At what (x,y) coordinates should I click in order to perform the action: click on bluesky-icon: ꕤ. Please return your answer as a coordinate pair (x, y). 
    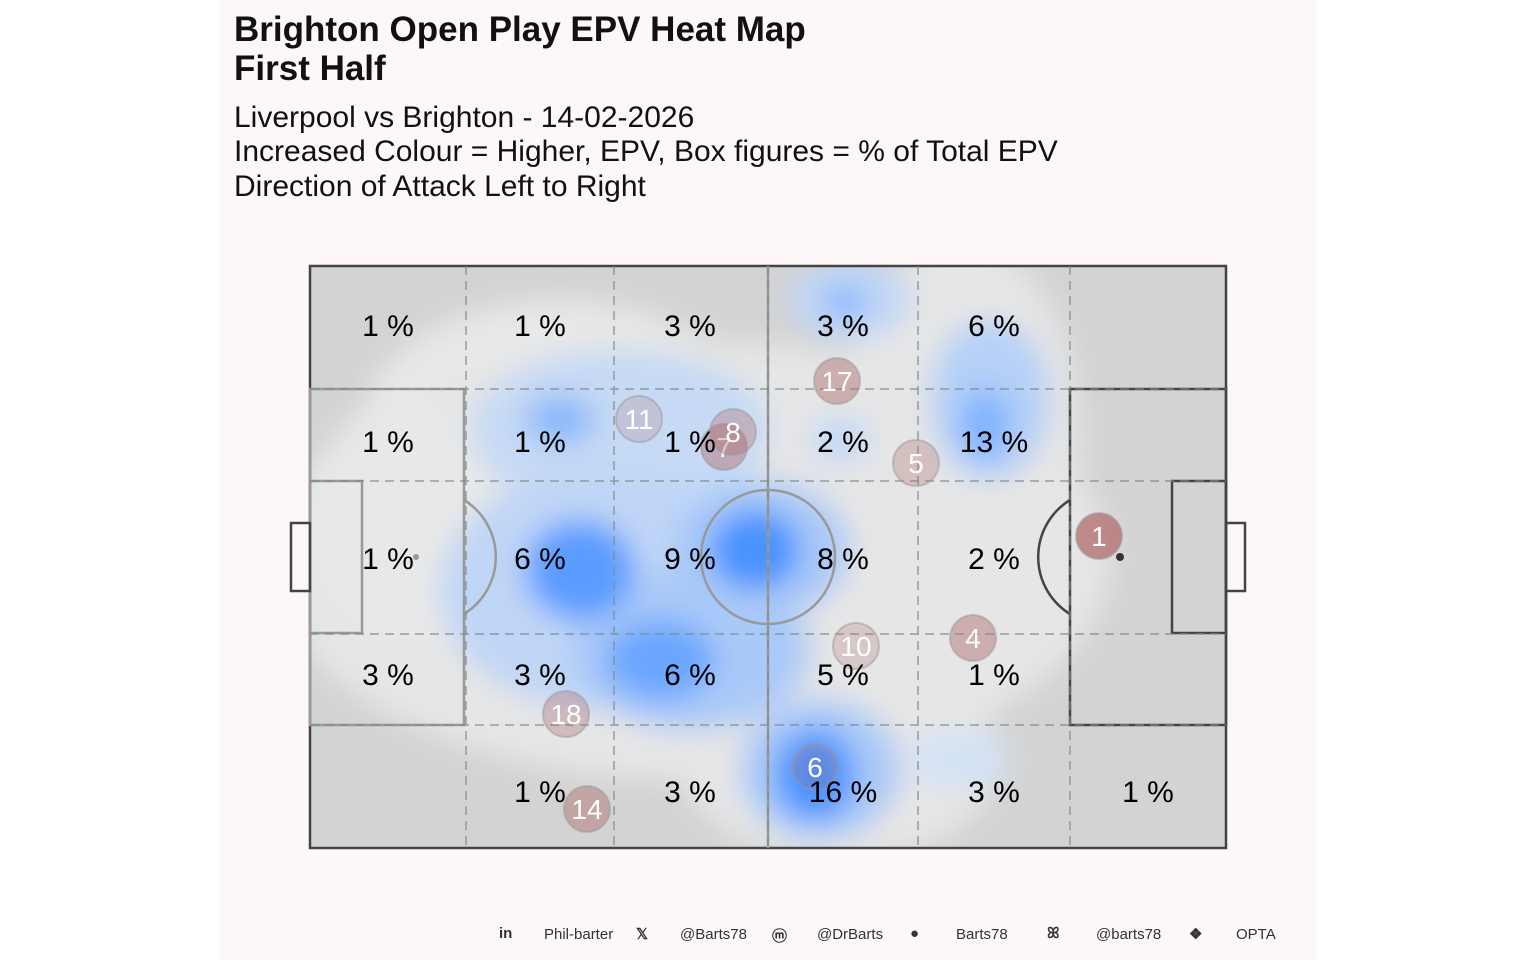
    Looking at the image, I should click on (1053, 933).